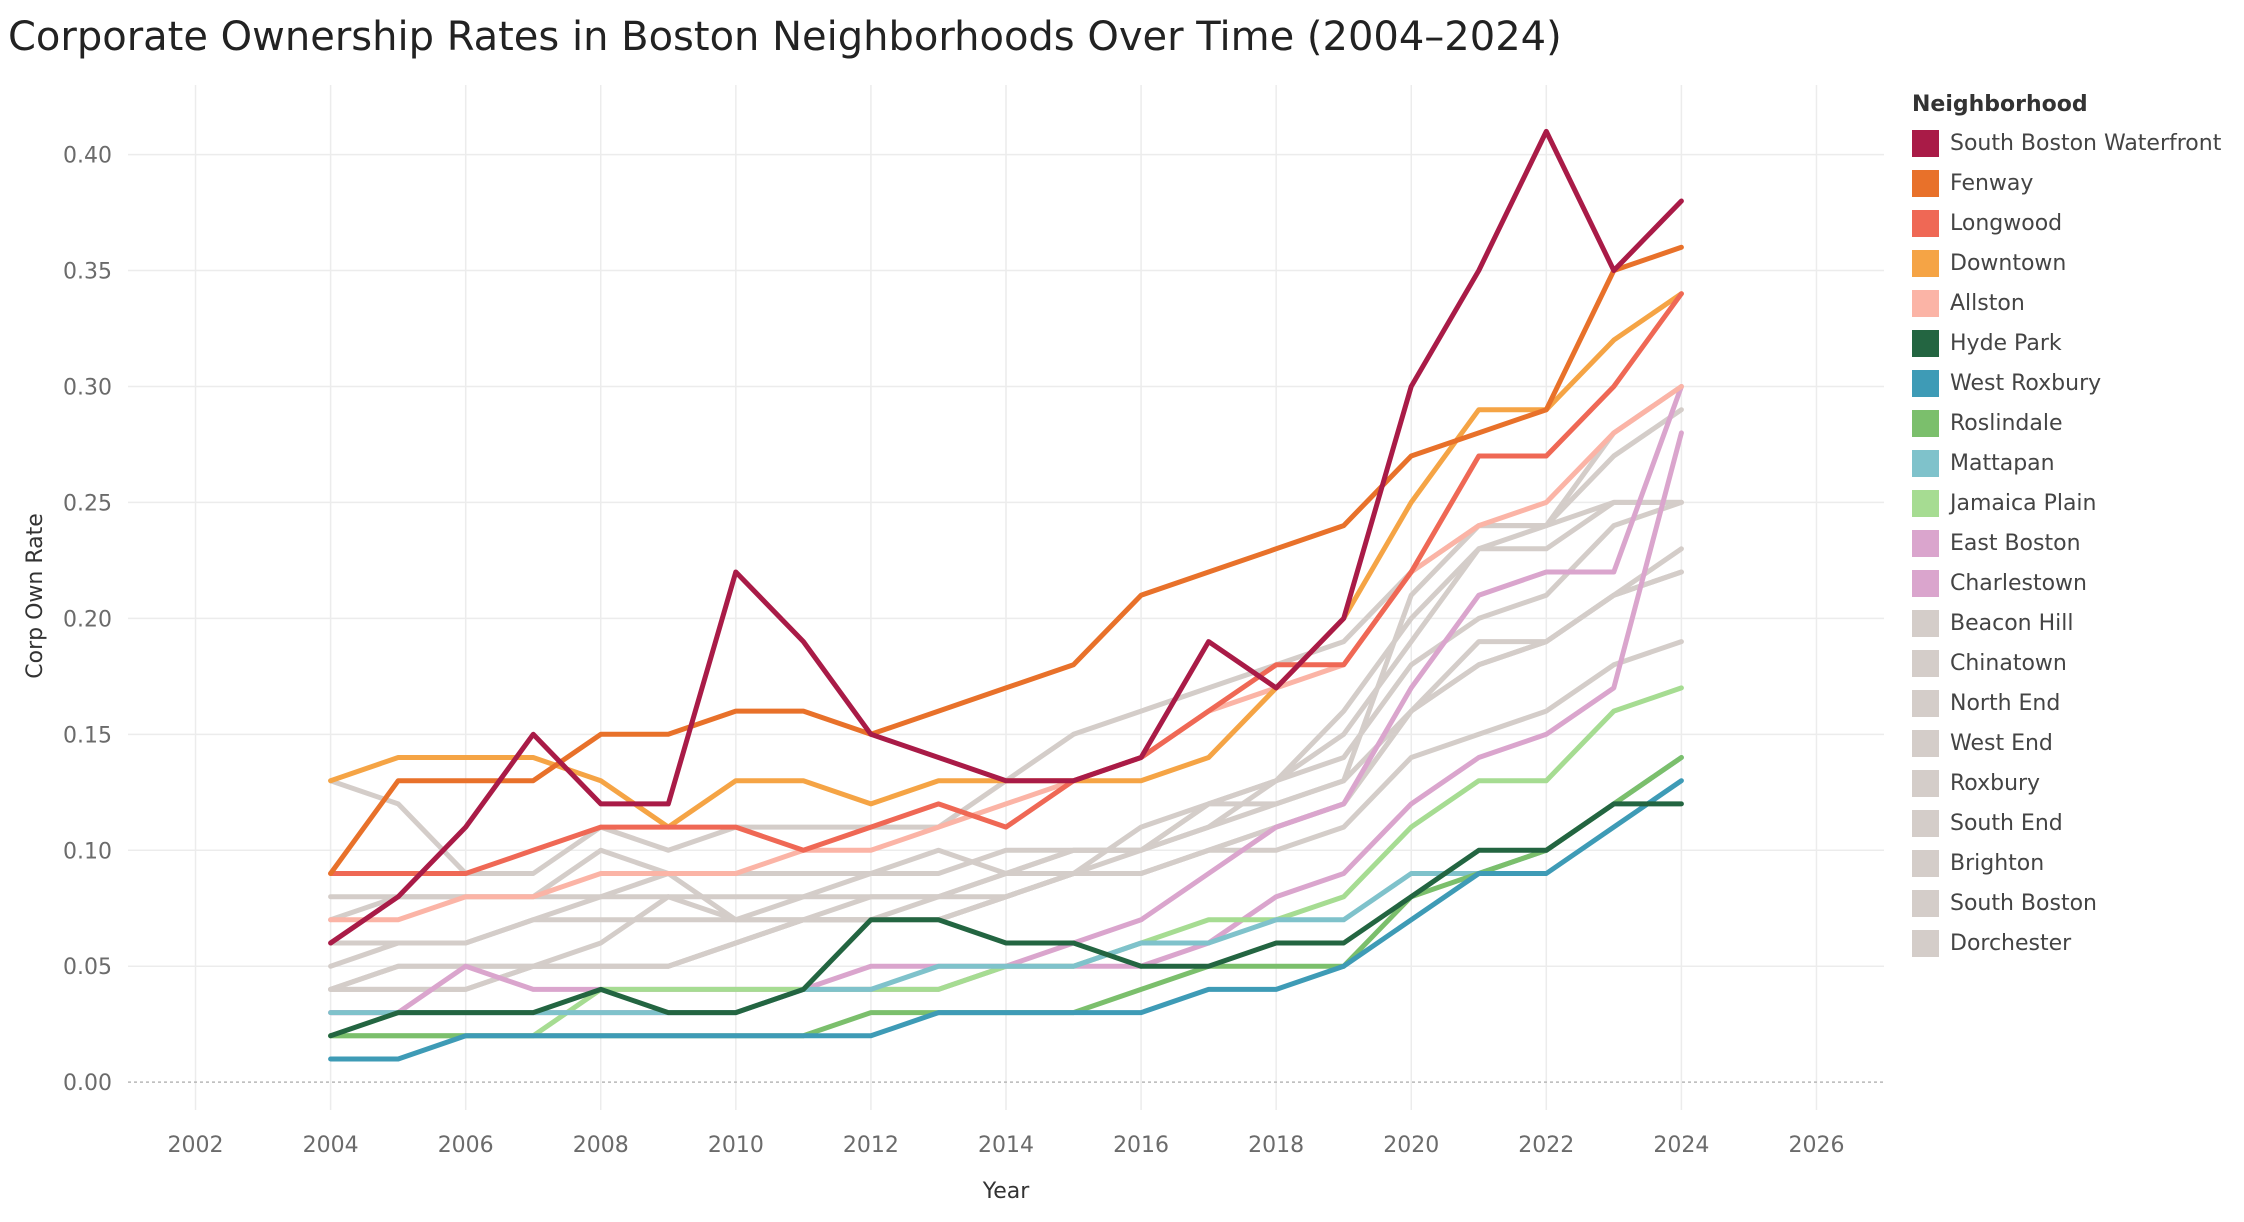  I want to click on legend-label: West Roxbury, so click(2026, 383).